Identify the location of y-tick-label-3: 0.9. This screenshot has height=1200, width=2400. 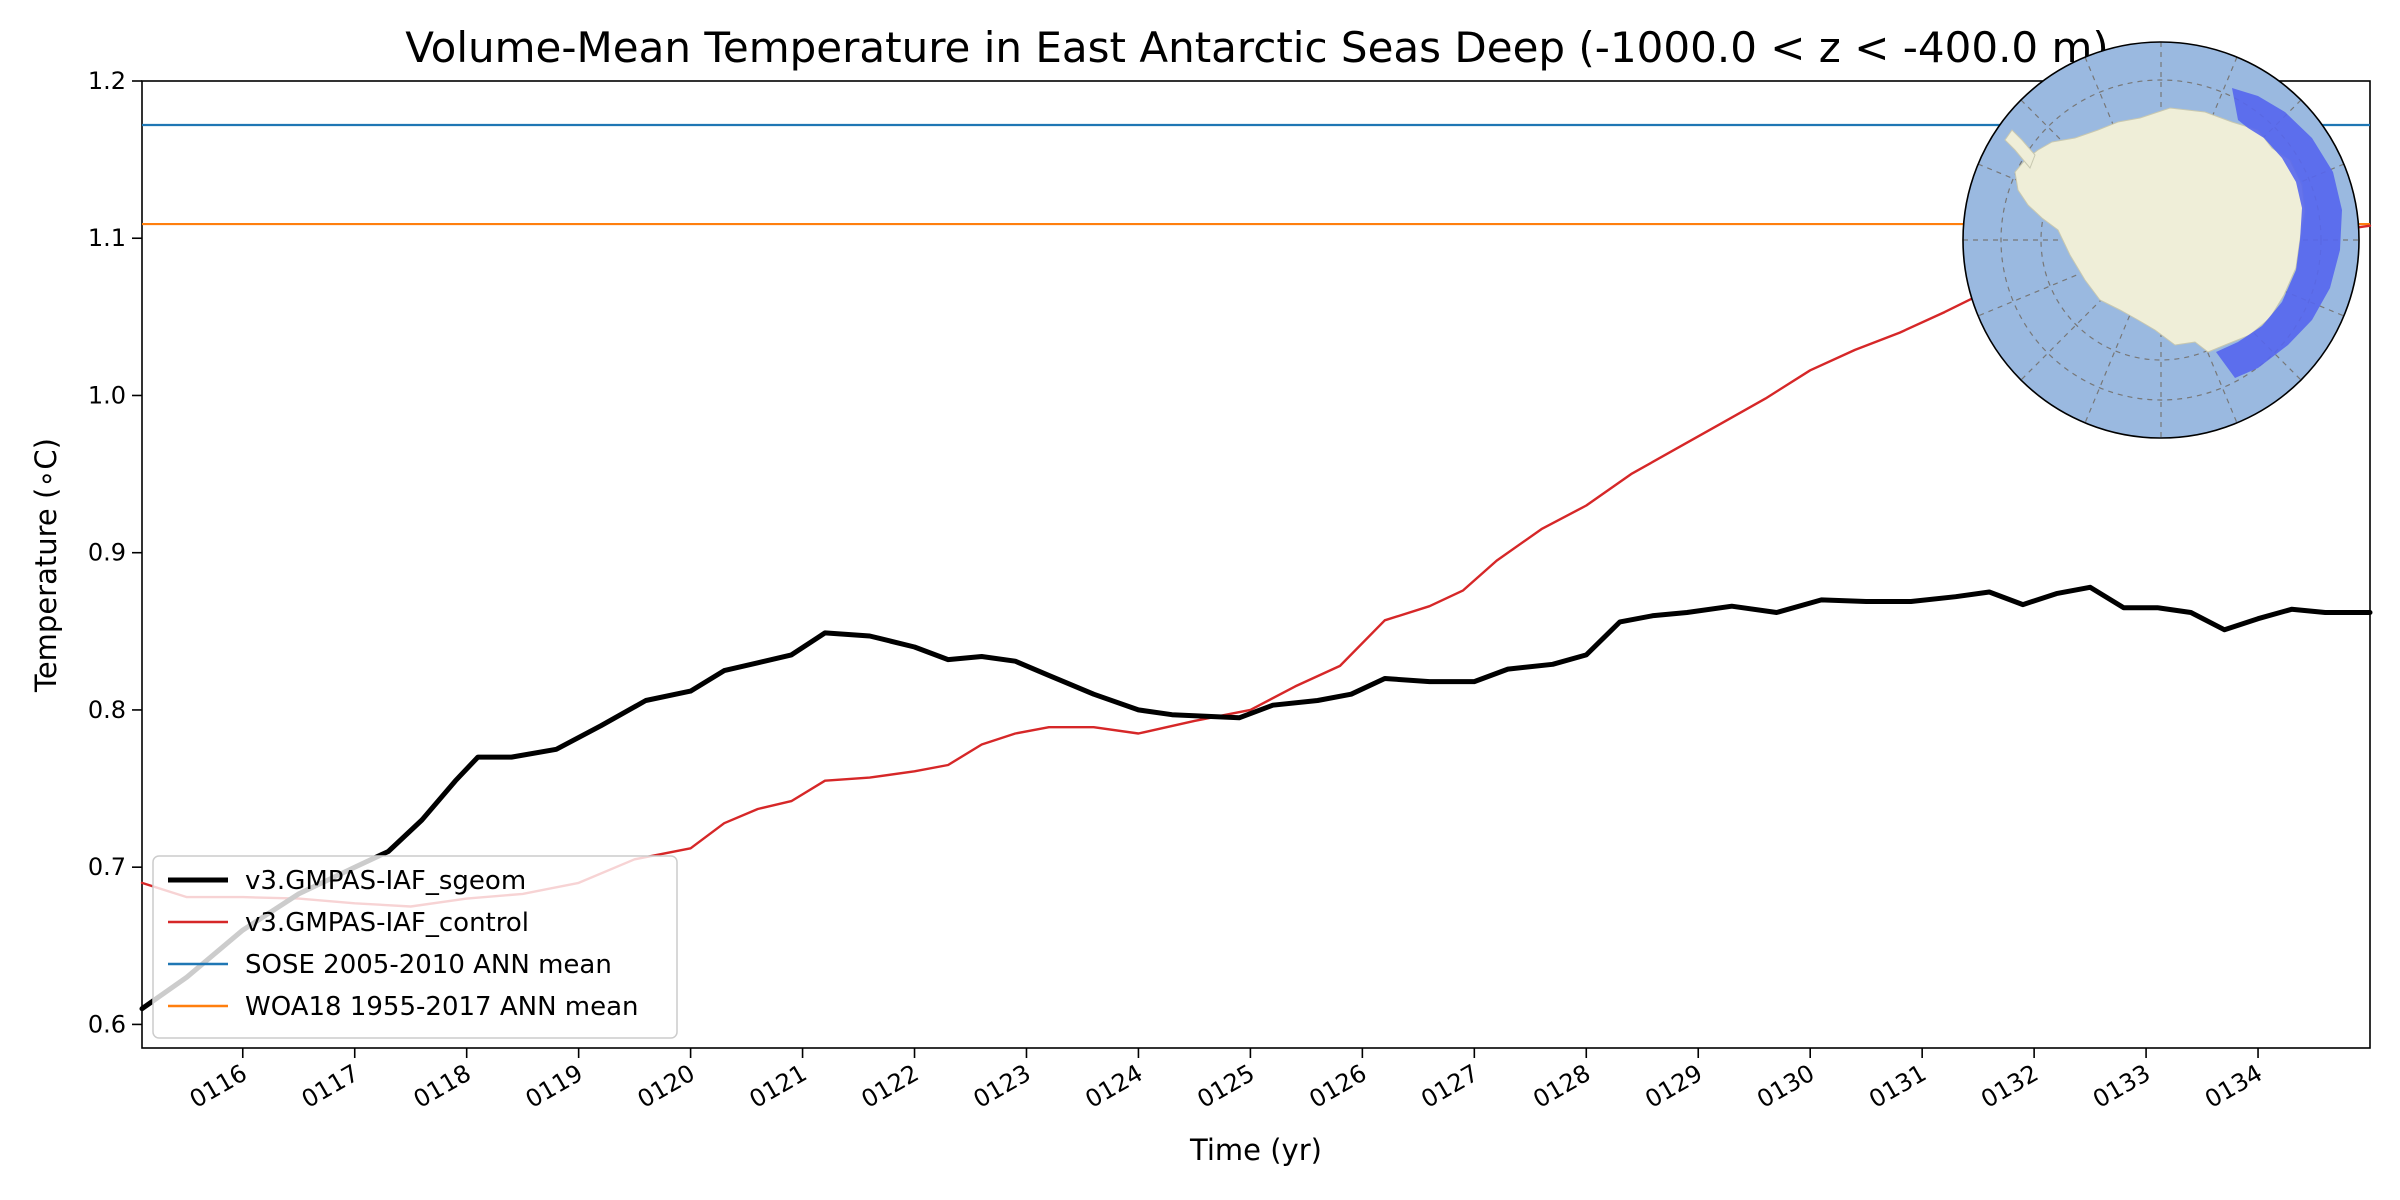
(107, 553).